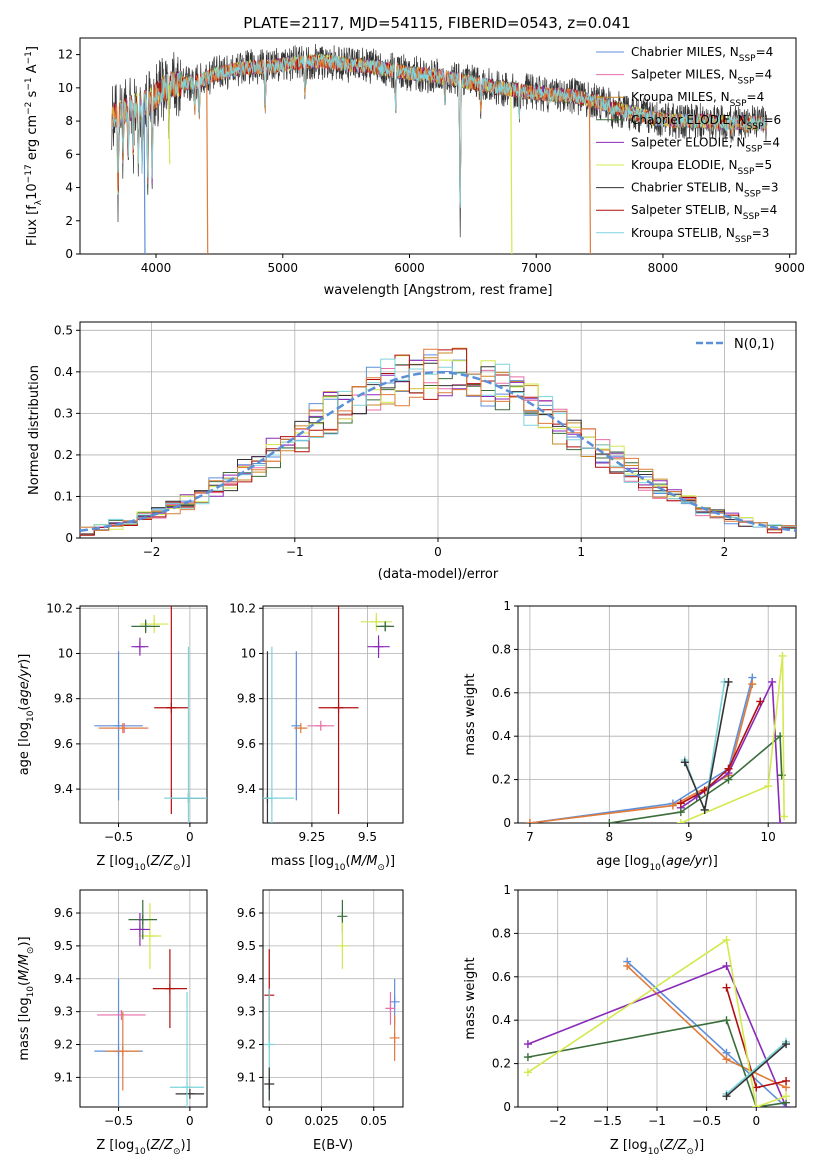 The width and height of the screenshot is (819, 1170). Describe the element at coordinates (32, 139) in the screenshot. I see `y-axis-label-part: erg cm` at that location.